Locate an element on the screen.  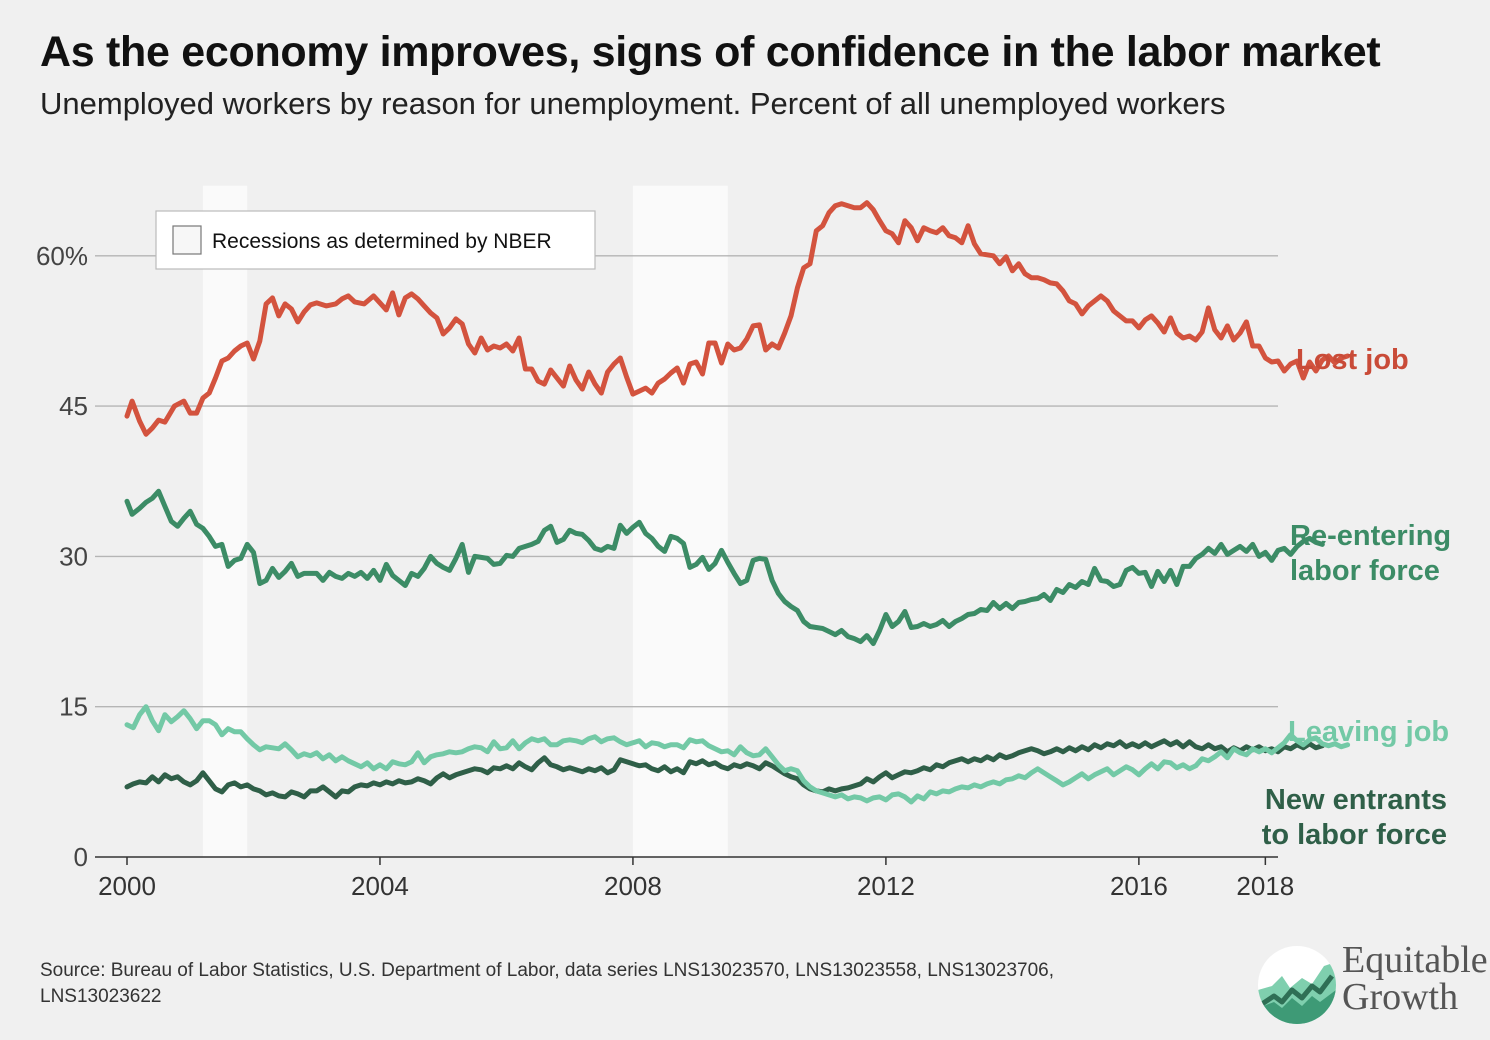
recession-legend: Recessions as determined by NBER is located at coordinates (375, 240).